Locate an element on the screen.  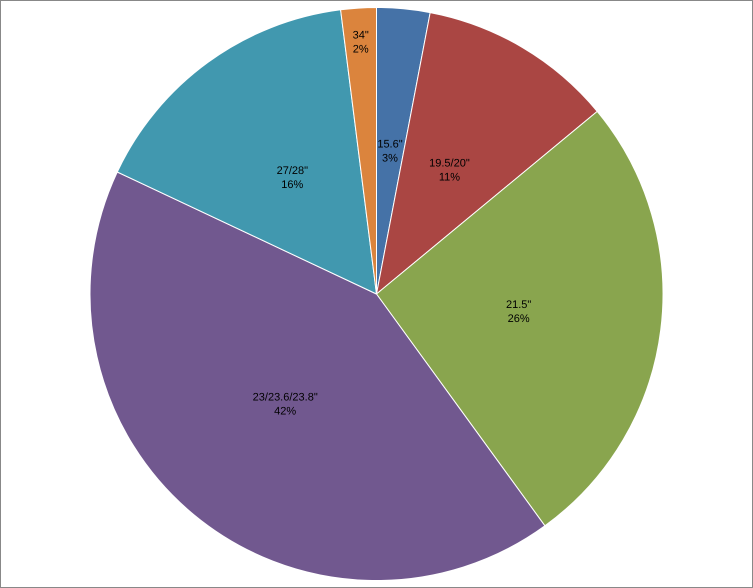
slice-label: 15.6" is located at coordinates (390, 144).